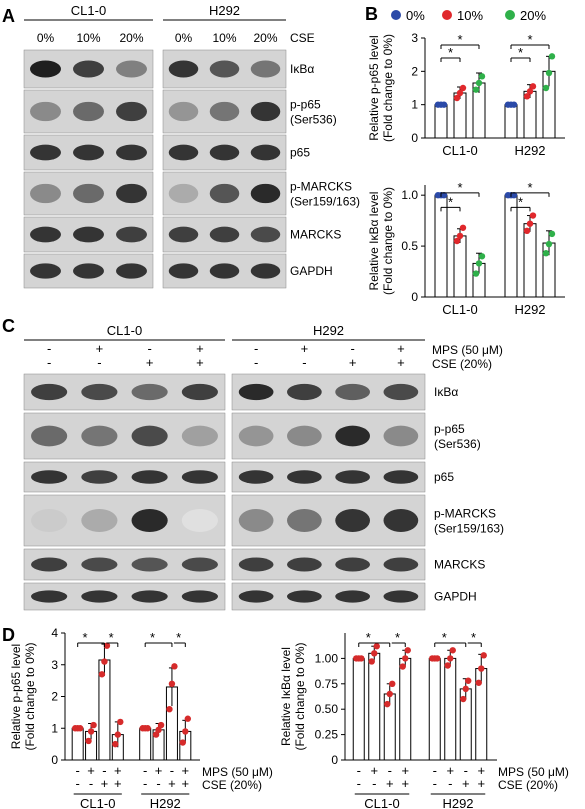 The image size is (585, 809). Describe the element at coordinates (118, 770) in the screenshot. I see `panel-d-left-chart-mps-sign-0-3: +` at that location.